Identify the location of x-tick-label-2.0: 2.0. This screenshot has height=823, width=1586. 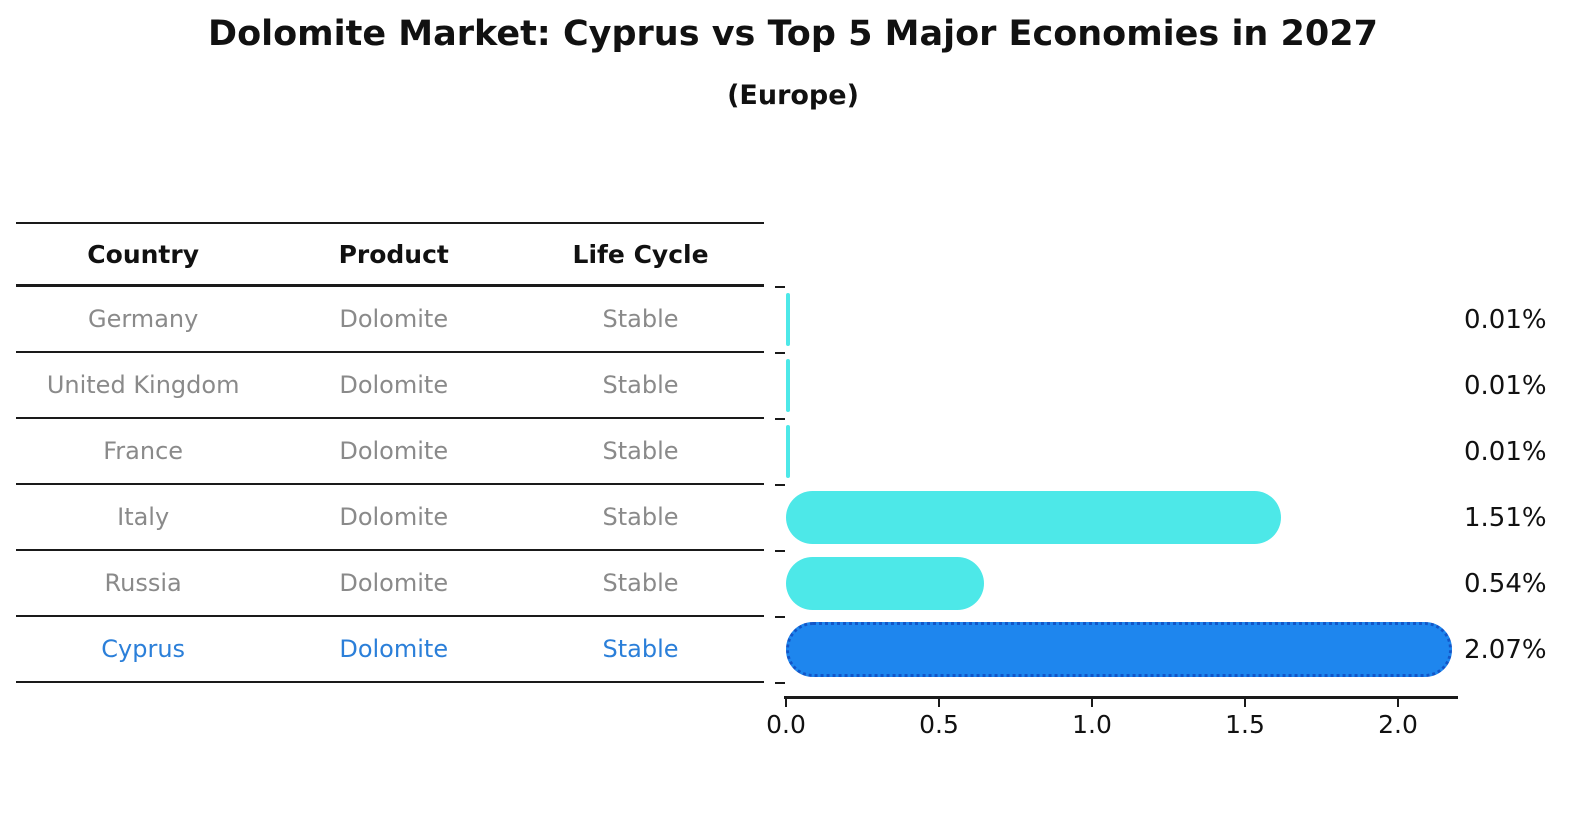
(1398, 724).